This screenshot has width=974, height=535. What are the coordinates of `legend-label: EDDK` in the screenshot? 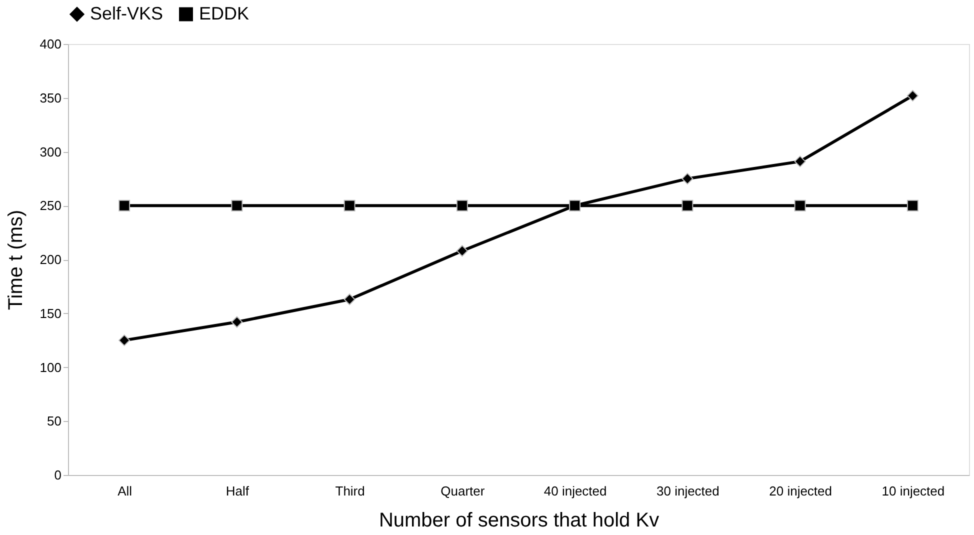 It's located at (224, 13).